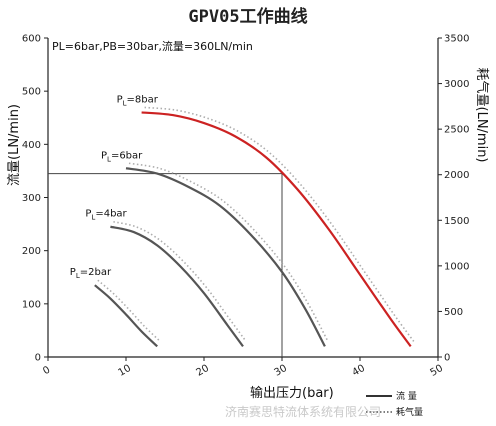 The image size is (496, 426). What do you see at coordinates (456, 130) in the screenshot?
I see `y-right-tick-label: 2500` at bounding box center [456, 130].